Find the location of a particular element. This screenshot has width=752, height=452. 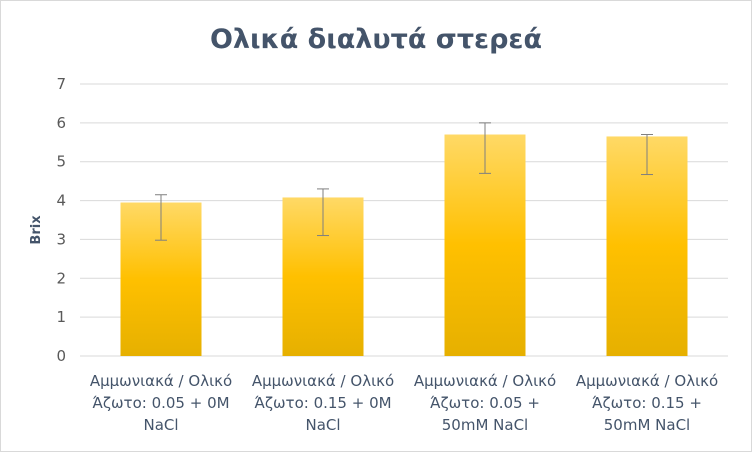

x-tick-label: Αμμωνιακά / Ολικό Άζωτο: 0.15 + 50mM NaCl is located at coordinates (647, 403).